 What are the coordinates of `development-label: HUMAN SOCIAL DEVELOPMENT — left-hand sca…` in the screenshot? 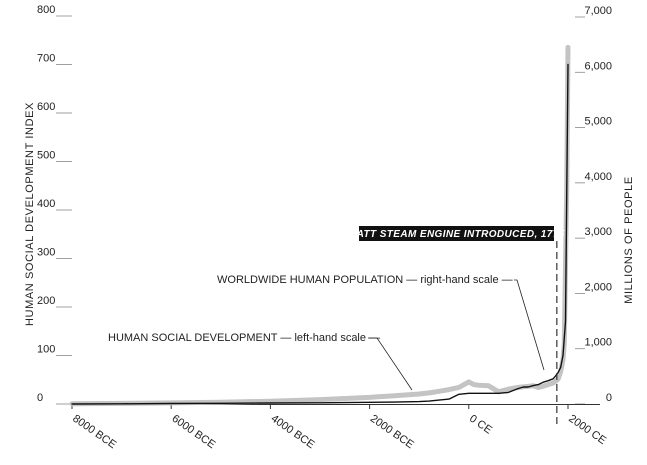 It's located at (244, 338).